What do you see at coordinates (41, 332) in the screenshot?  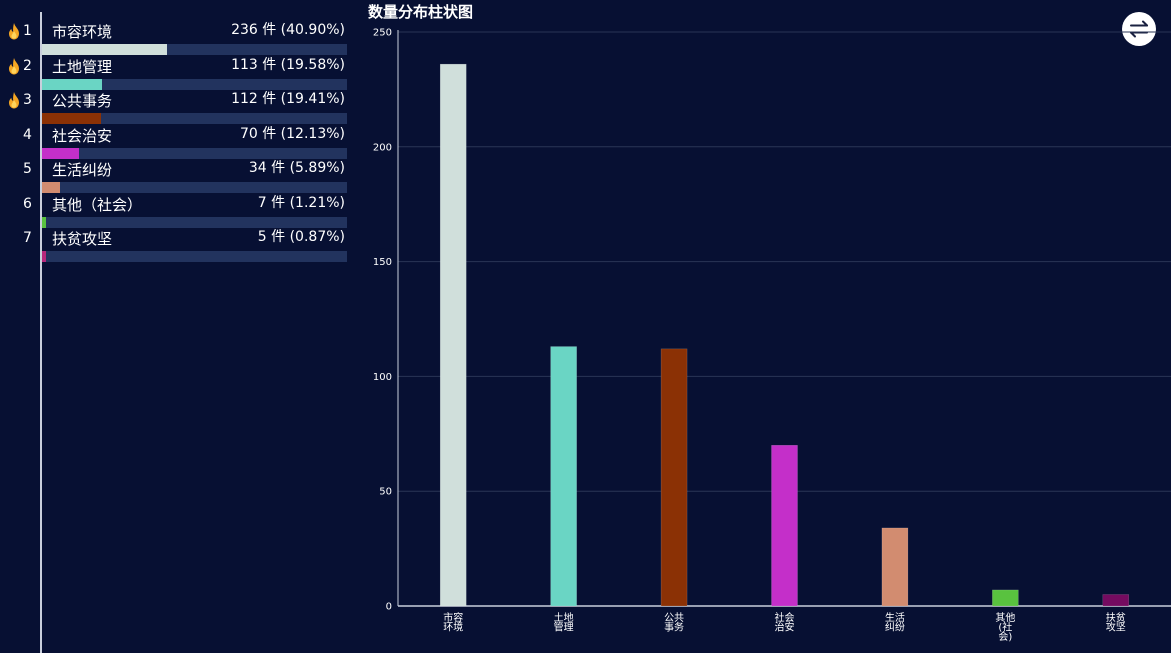 I see `divider` at bounding box center [41, 332].